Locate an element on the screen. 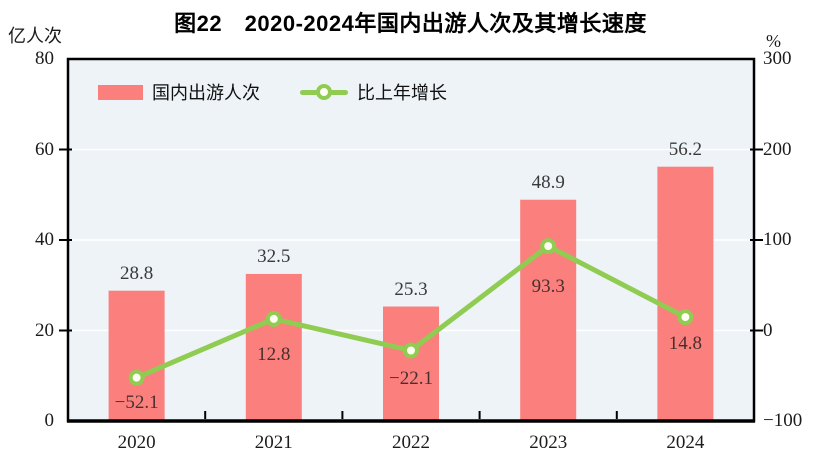 This screenshot has width=821, height=464. bar-series-swatch-icon is located at coordinates (120, 92).